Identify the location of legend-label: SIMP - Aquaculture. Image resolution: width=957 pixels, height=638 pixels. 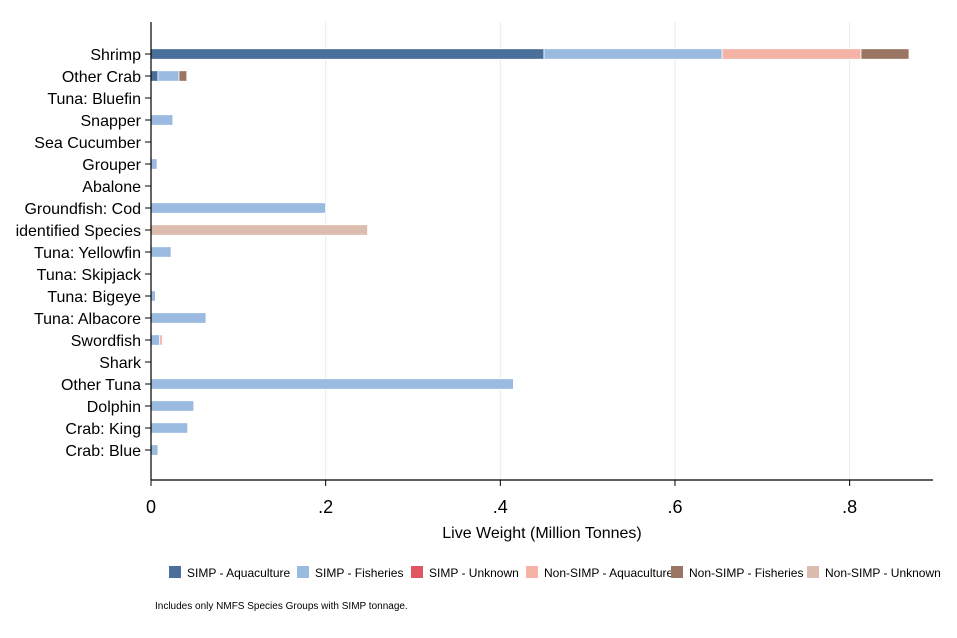
(238, 573).